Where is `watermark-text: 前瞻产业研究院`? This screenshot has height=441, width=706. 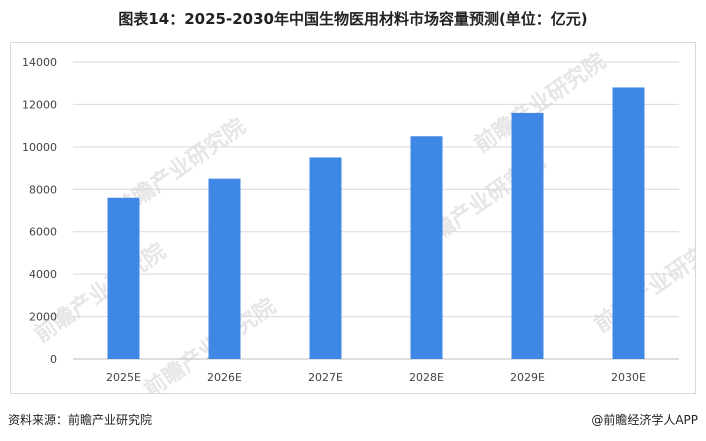 watermark-text: 前瞻产业研究院 is located at coordinates (100, 293).